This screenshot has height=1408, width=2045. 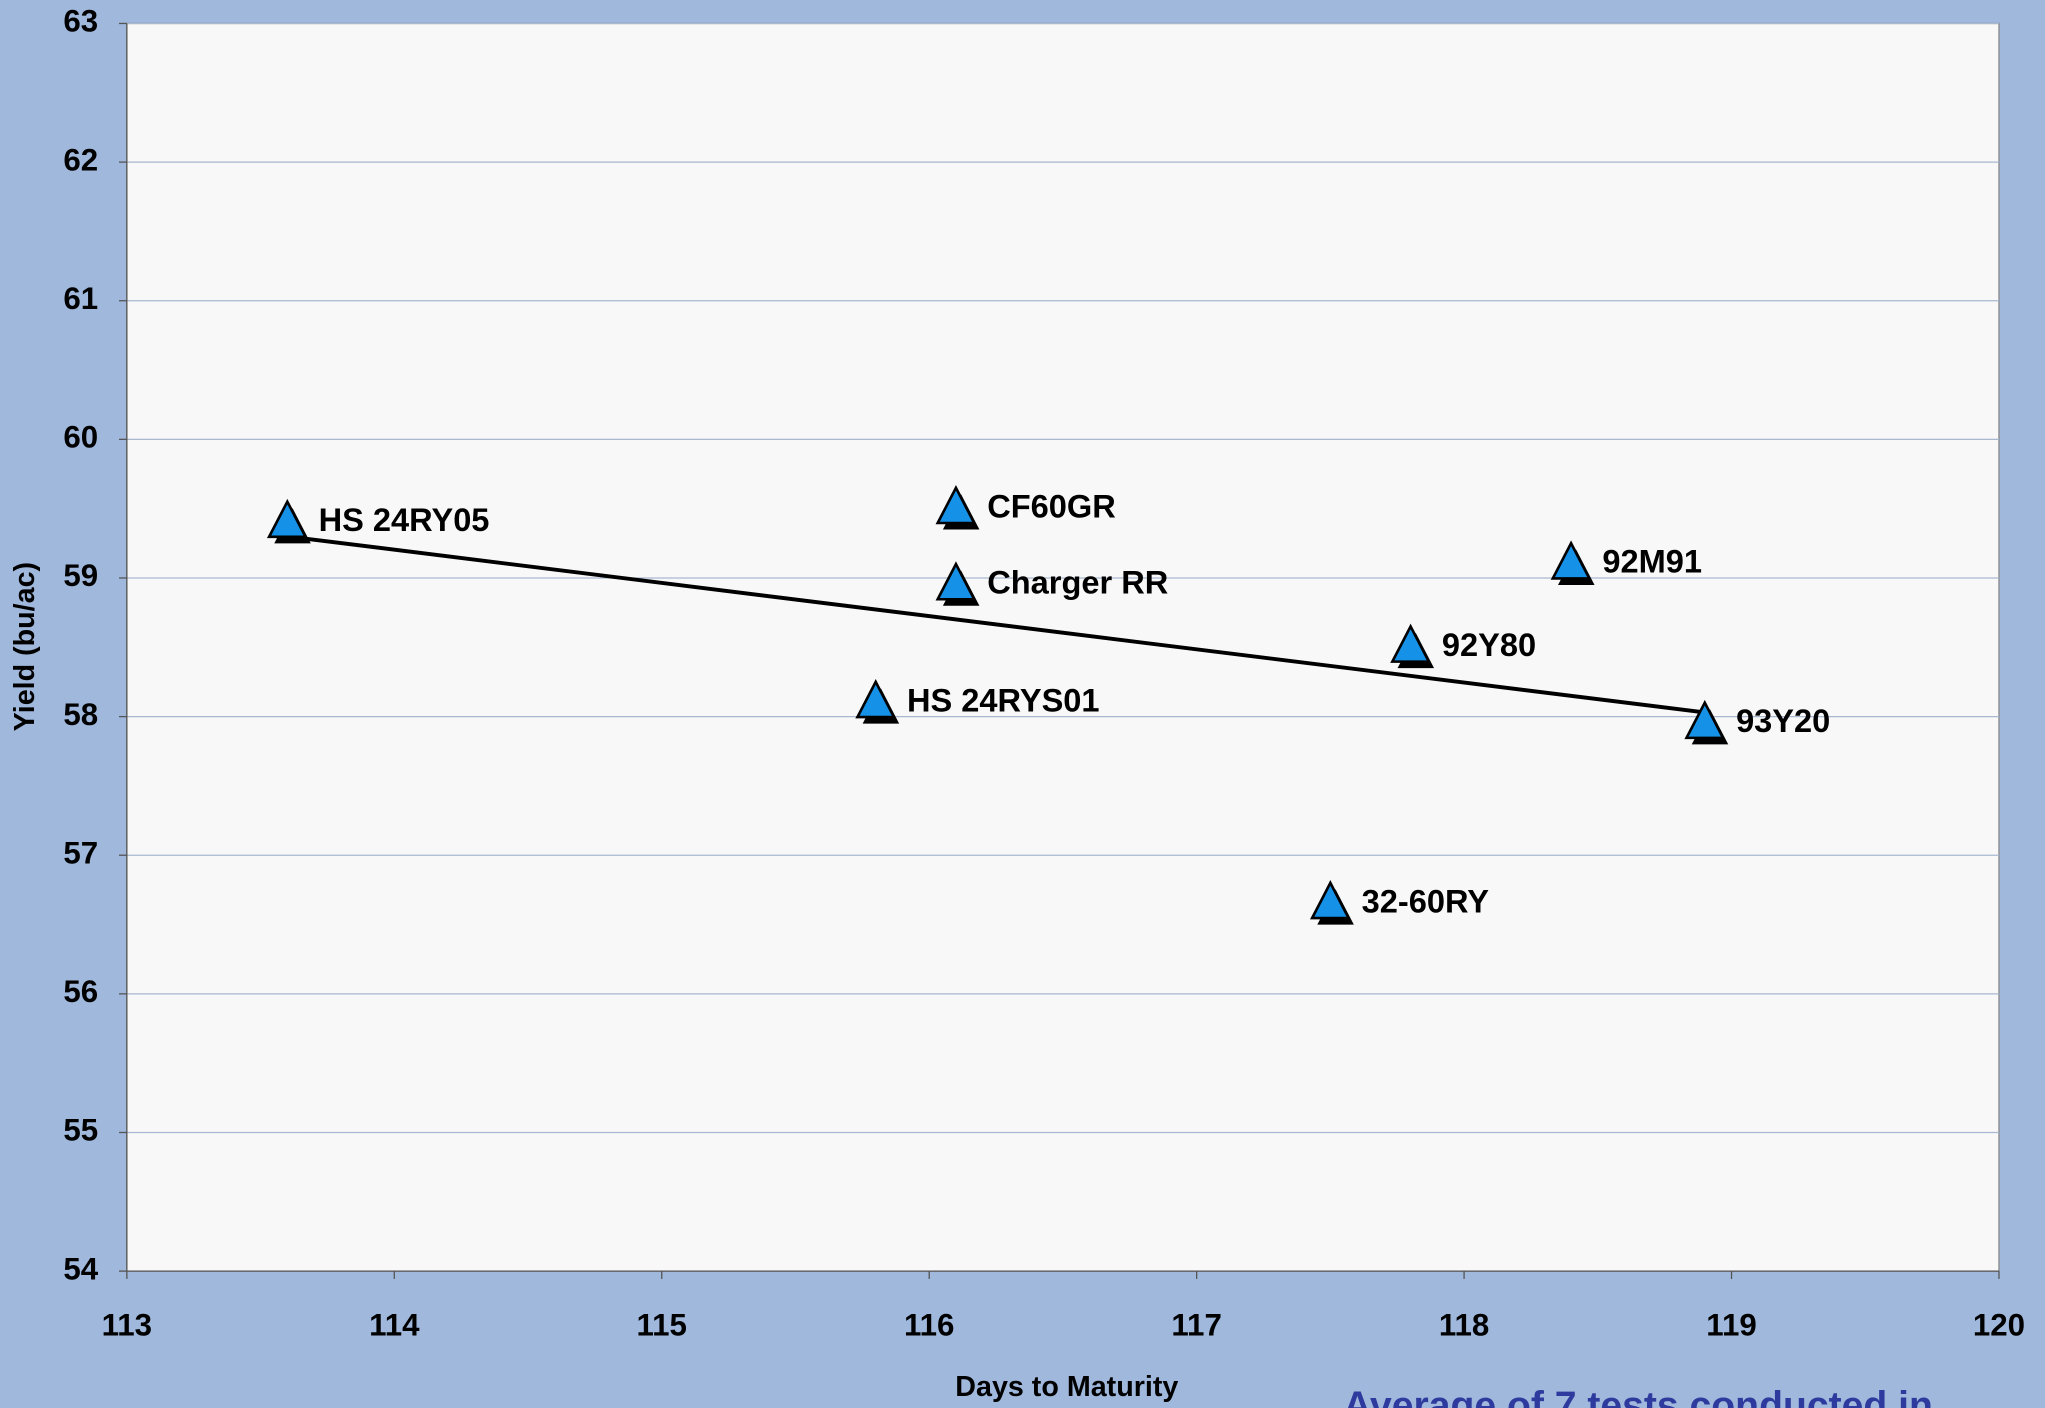 What do you see at coordinates (1426, 900) in the screenshot?
I see `point-label: 32-60RY` at bounding box center [1426, 900].